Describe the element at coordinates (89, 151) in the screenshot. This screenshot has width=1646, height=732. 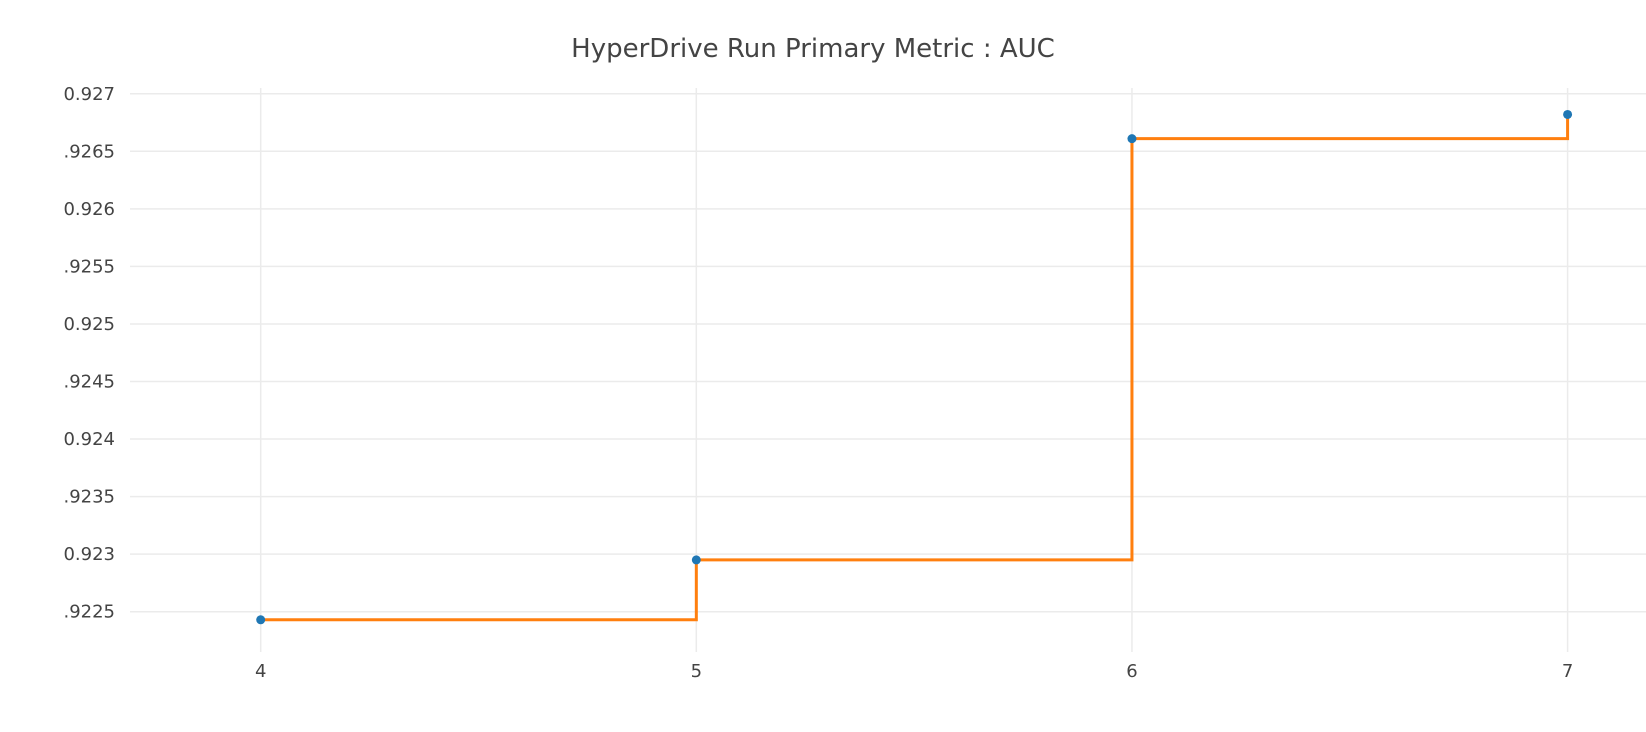
I see `y-tick-label: .9265` at that location.